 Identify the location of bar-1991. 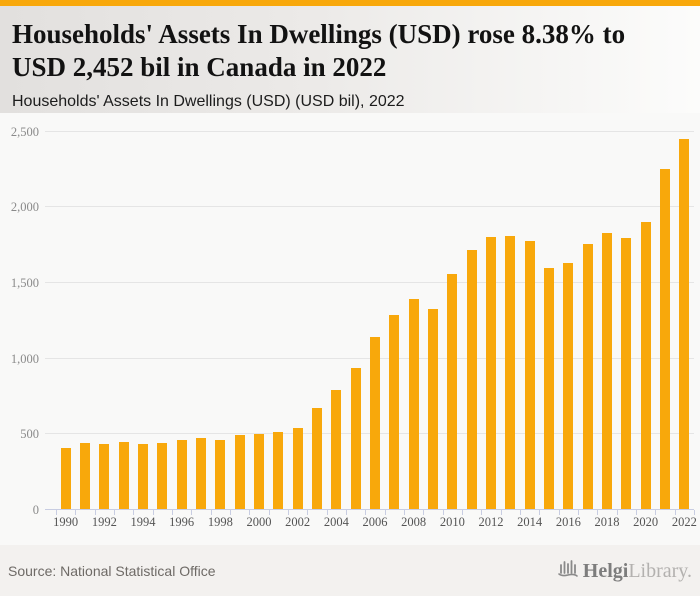
(84, 476).